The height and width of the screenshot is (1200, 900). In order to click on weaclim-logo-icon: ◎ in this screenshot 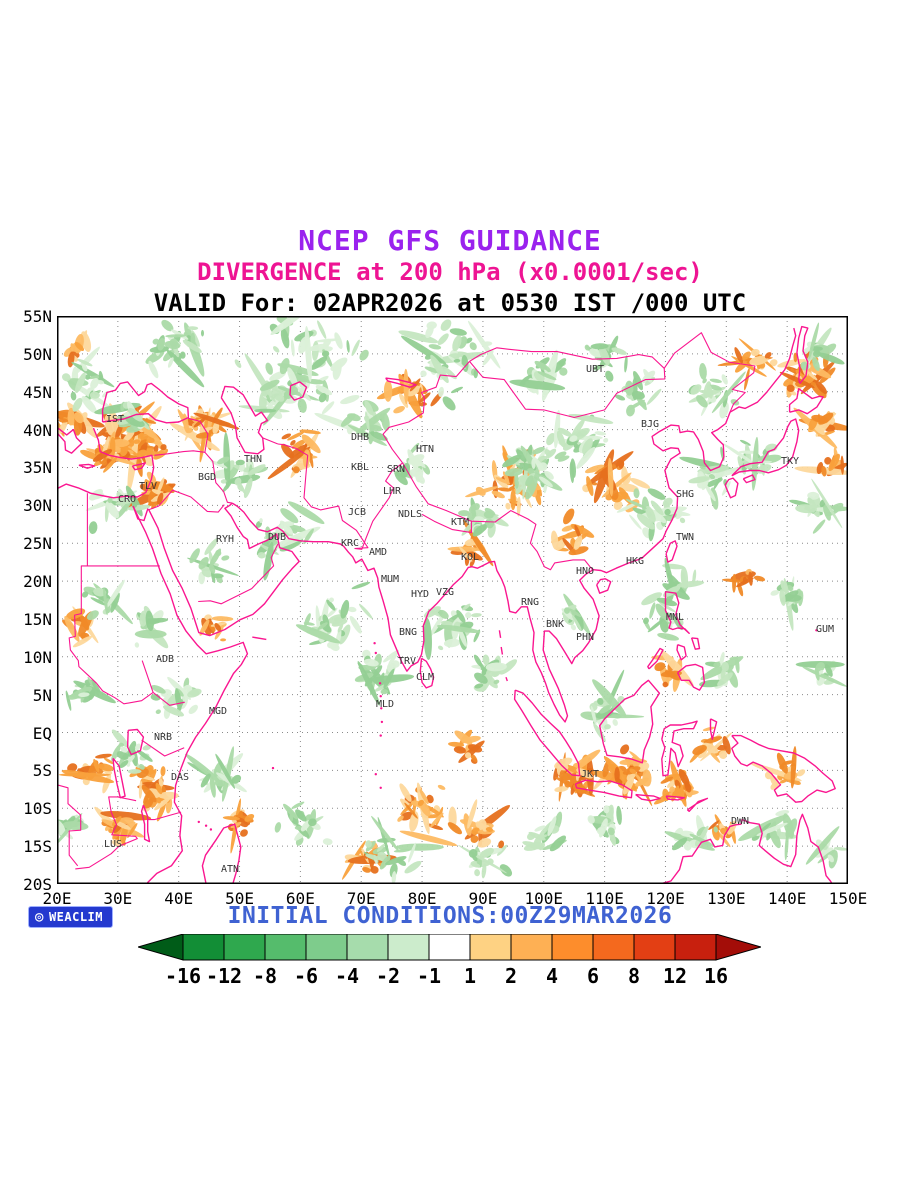, I will do `click(39, 917)`.